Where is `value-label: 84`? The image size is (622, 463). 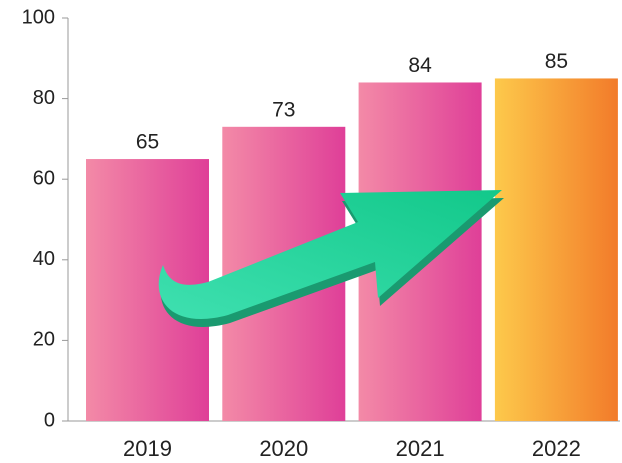 value-label: 84 is located at coordinates (420, 65).